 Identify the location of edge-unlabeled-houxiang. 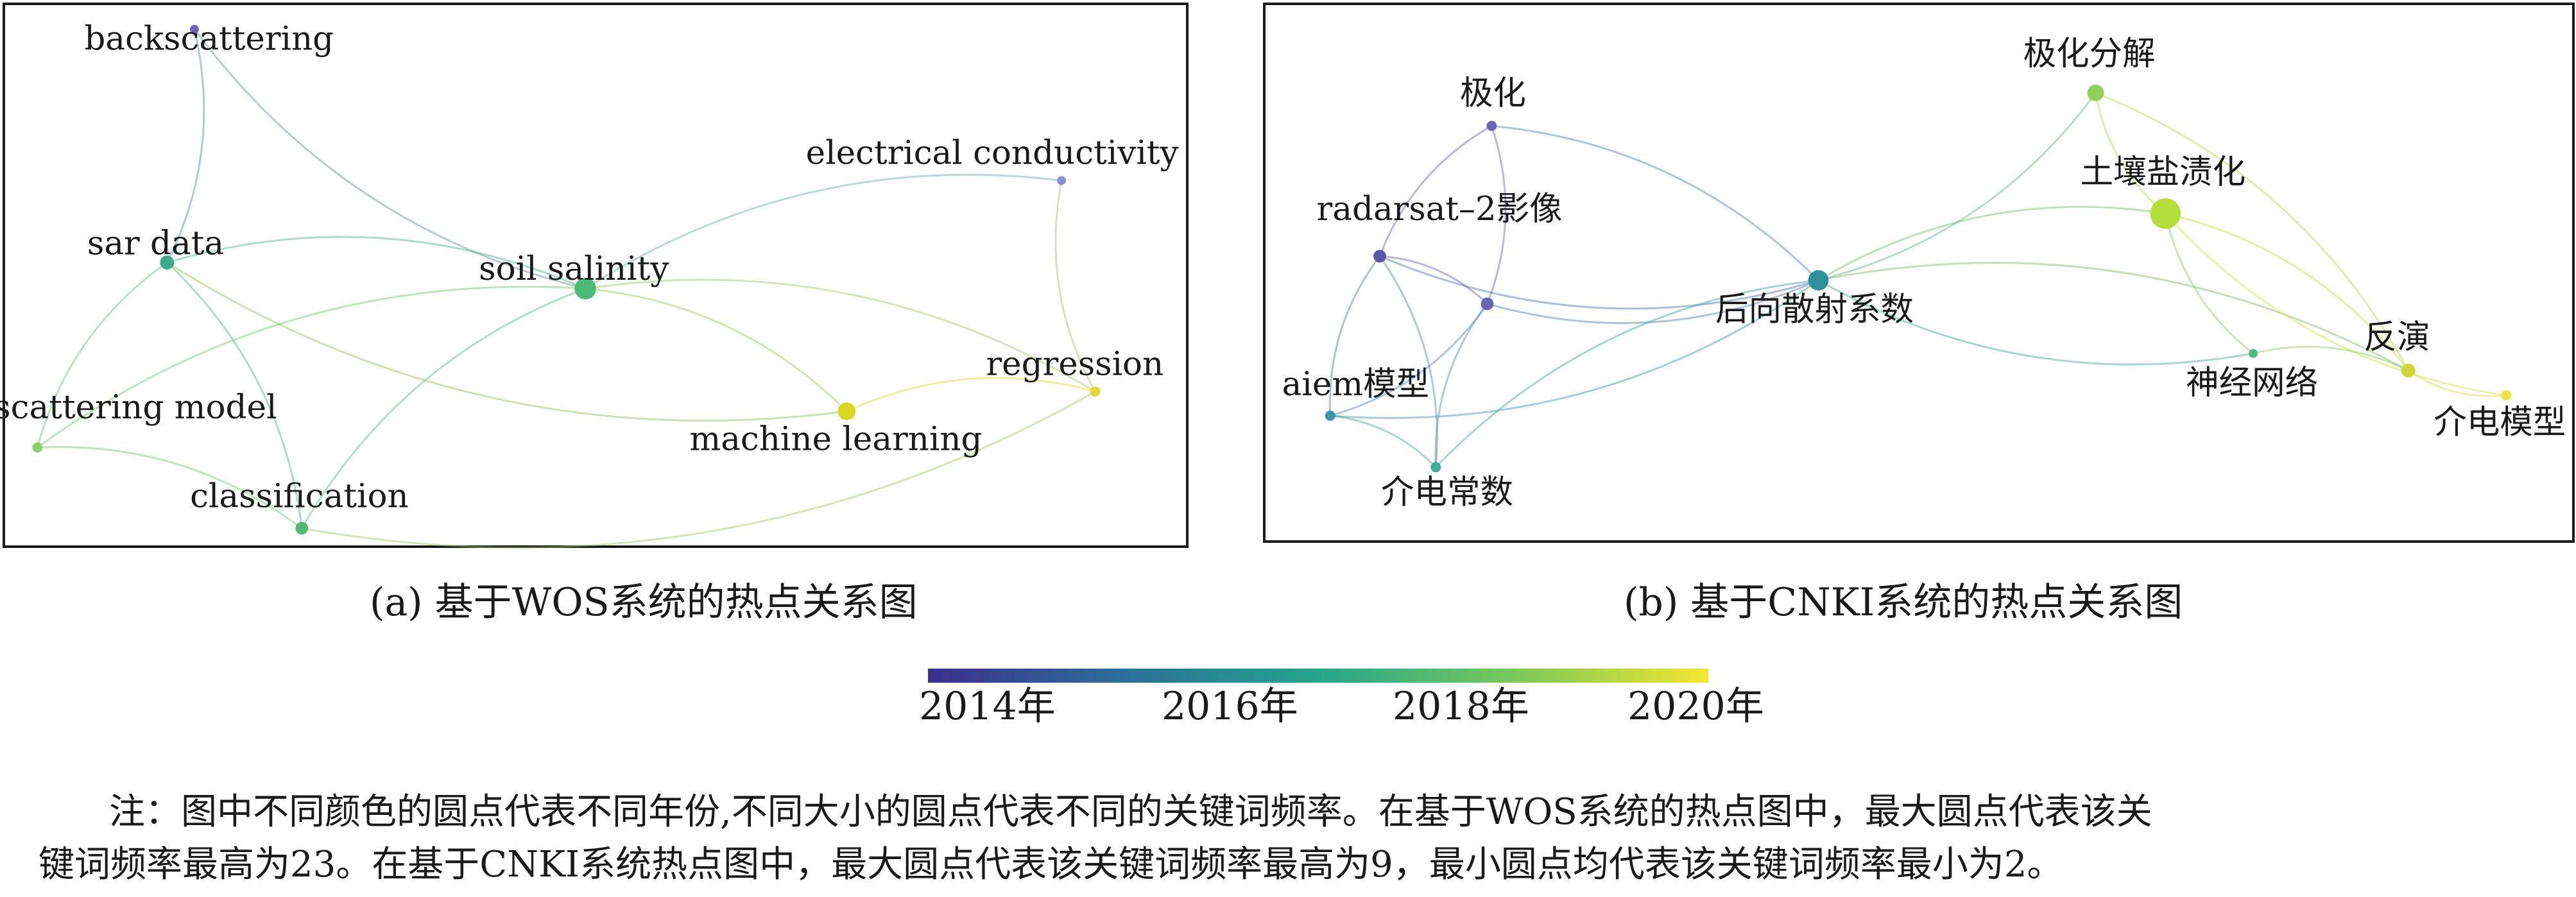
(1653, 301).